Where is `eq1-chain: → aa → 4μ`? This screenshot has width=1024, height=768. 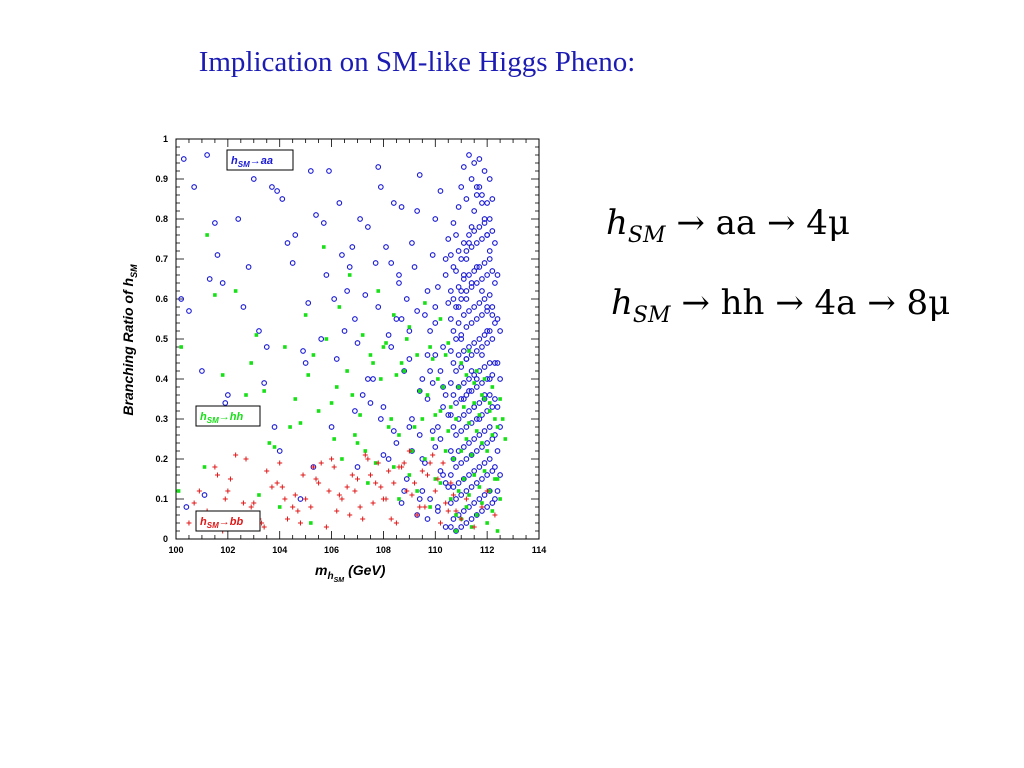
eq1-chain: → aa → 4μ is located at coordinates (757, 223).